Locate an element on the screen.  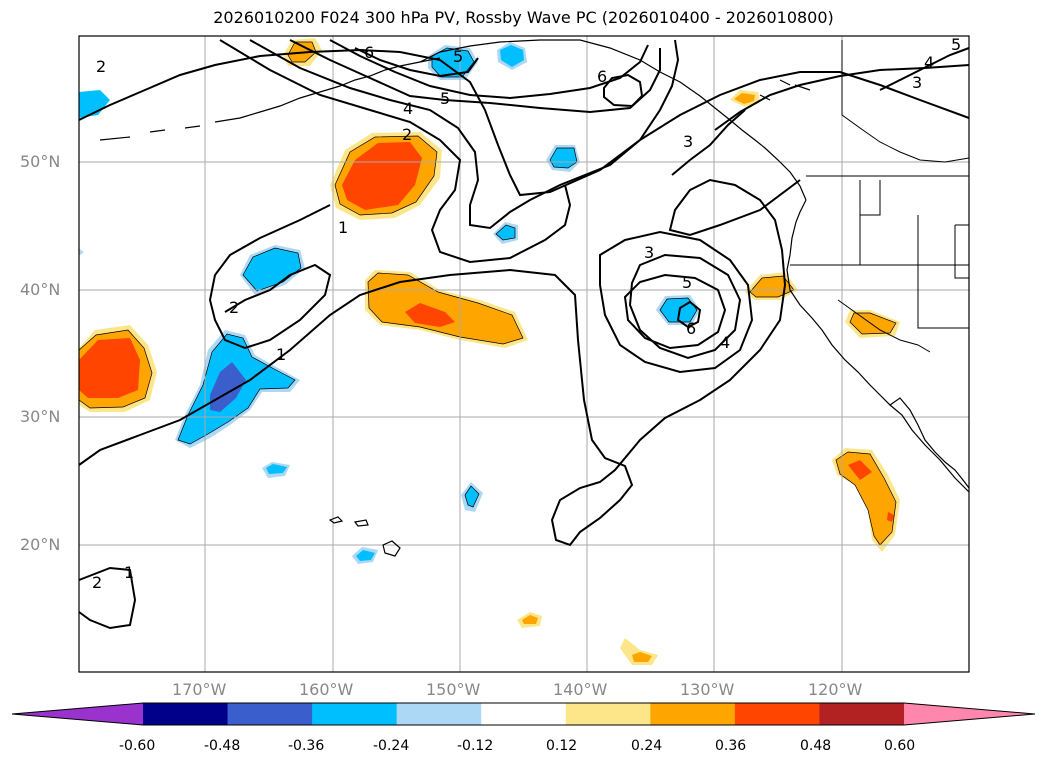
colorbar-tick-label: -0.60 is located at coordinates (137, 746).